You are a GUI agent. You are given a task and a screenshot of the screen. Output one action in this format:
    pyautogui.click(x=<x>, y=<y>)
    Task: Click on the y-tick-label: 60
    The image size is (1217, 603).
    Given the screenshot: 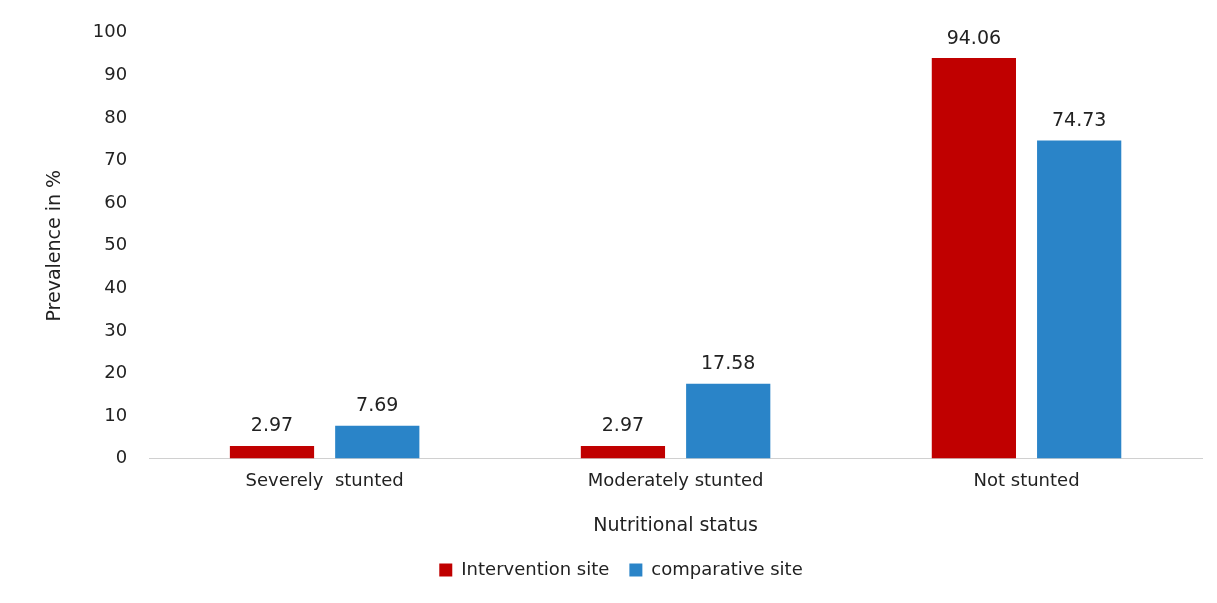 What is the action you would take?
    pyautogui.click(x=116, y=201)
    